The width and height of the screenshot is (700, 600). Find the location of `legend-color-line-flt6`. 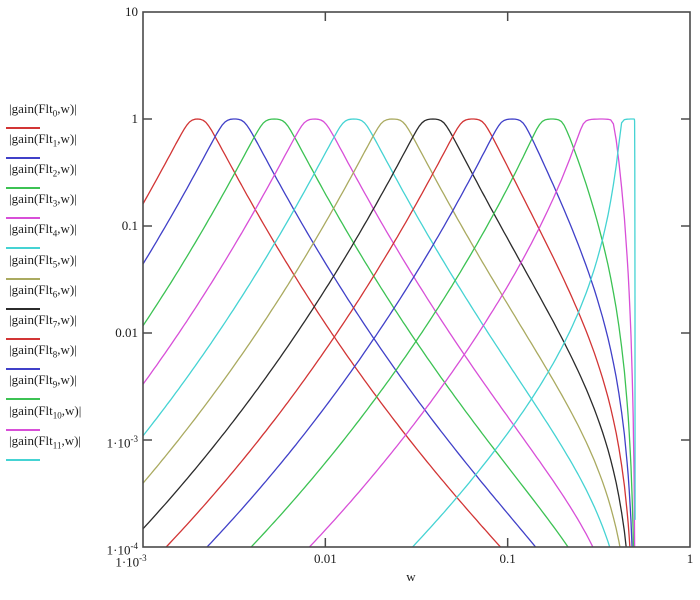

legend-color-line-flt6 is located at coordinates (23, 308).